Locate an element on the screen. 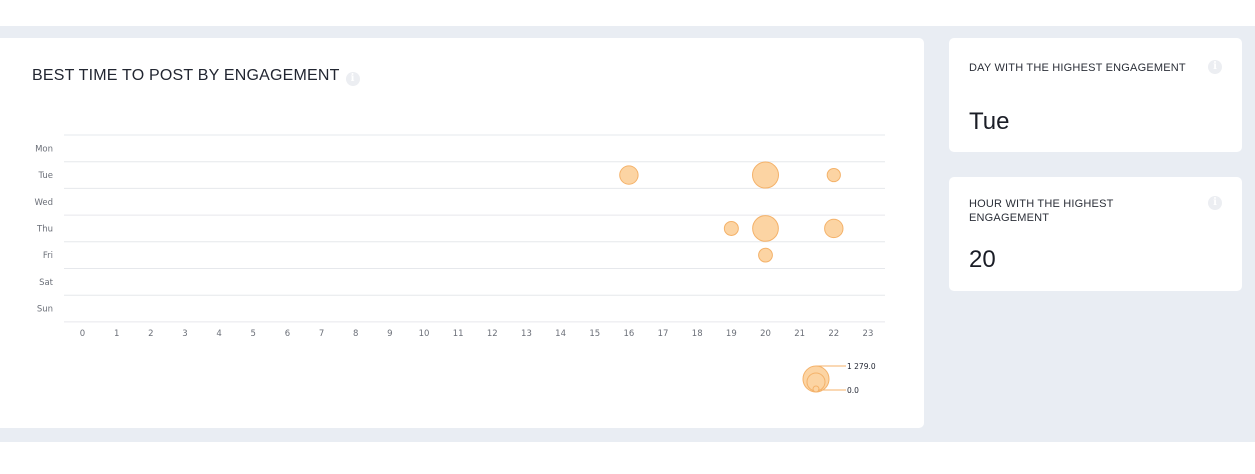  x-tick-label: 16 is located at coordinates (628, 334).